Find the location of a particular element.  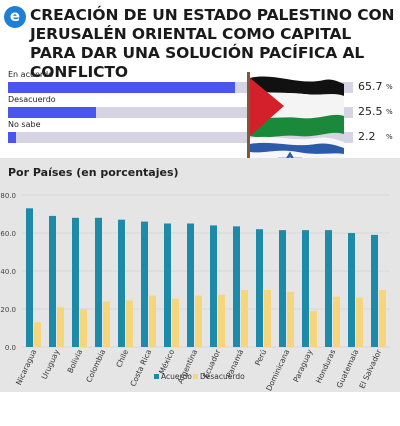

legend-label: Desacuerdo is located at coordinates (222, 376).